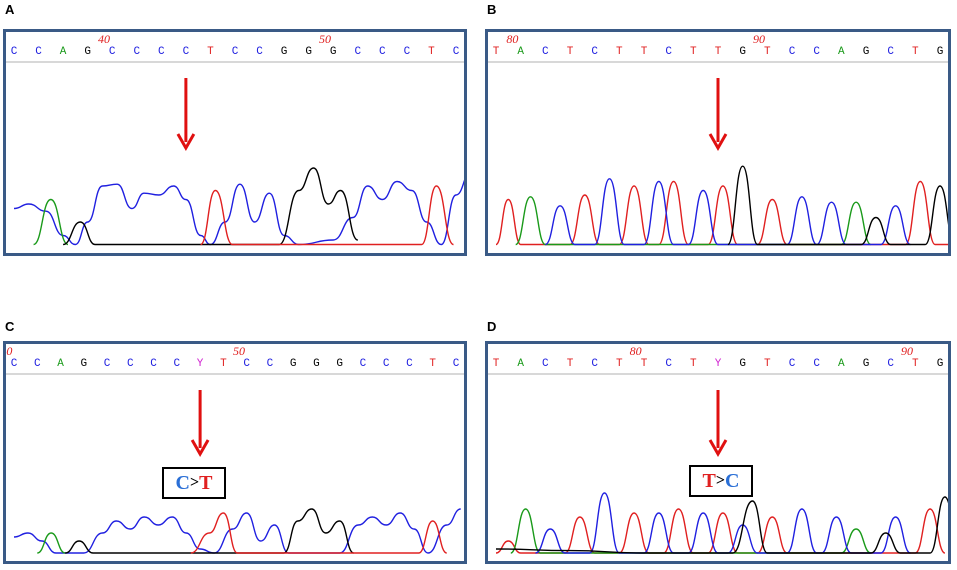 The width and height of the screenshot is (957, 570). I want to click on mutation-sep: >, so click(194, 482).